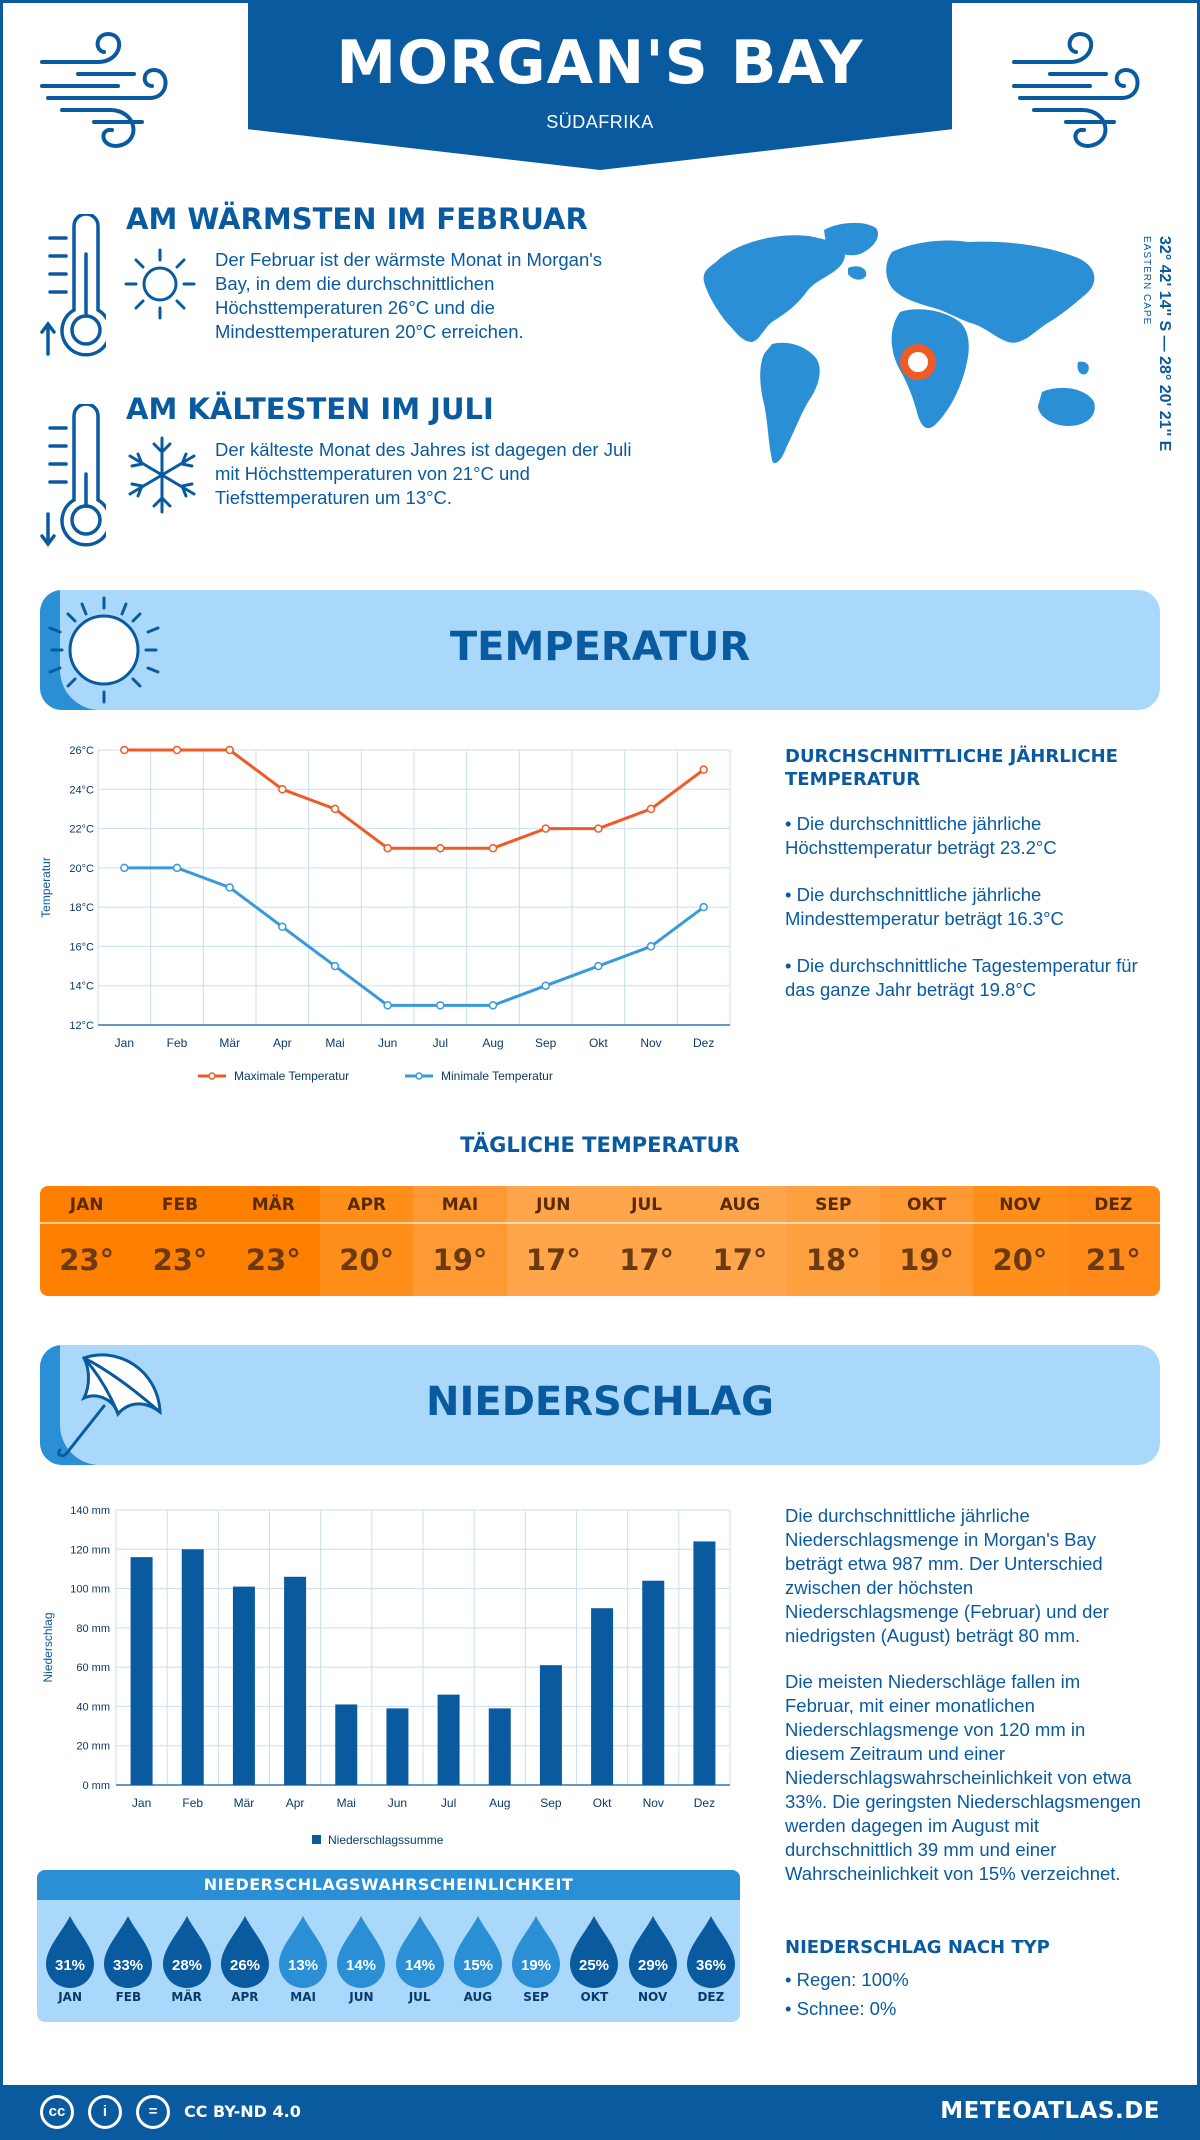 This screenshot has width=1200, height=2140. What do you see at coordinates (600, 1402) in the screenshot?
I see `precip-section-title: NIEDERSCHLAG` at bounding box center [600, 1402].